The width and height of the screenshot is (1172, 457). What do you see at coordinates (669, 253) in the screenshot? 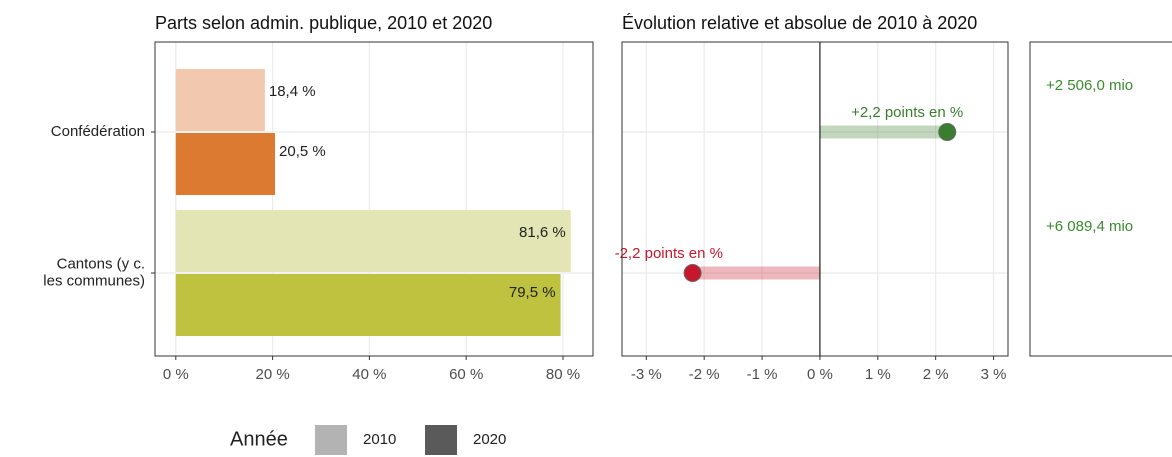
I see `data-label: -2,2 points en %` at bounding box center [669, 253].